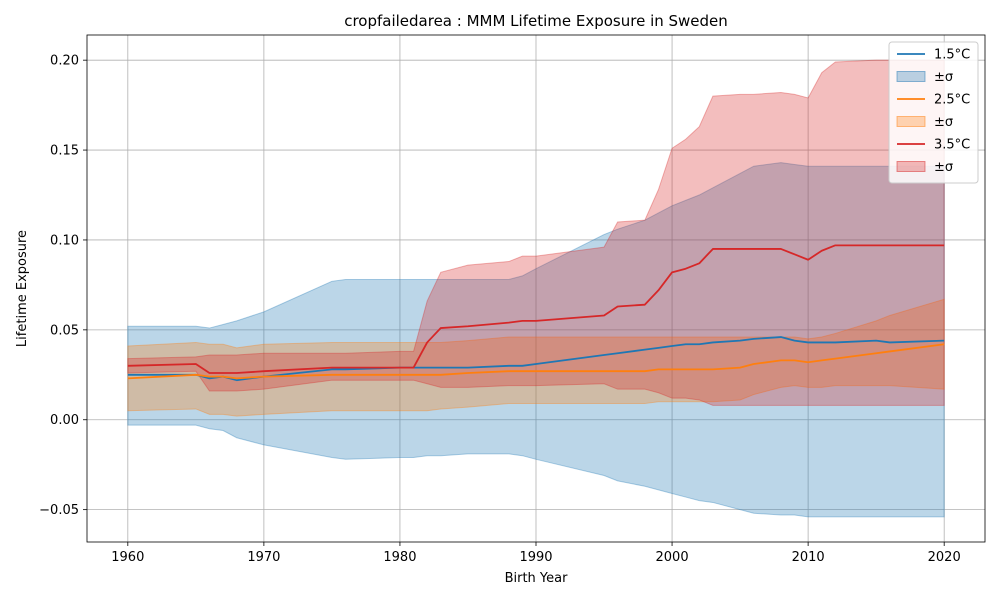 Image resolution: width=1000 pixels, height=600 pixels. What do you see at coordinates (952, 145) in the screenshot?
I see `legend-label: 3.5°C` at bounding box center [952, 145].